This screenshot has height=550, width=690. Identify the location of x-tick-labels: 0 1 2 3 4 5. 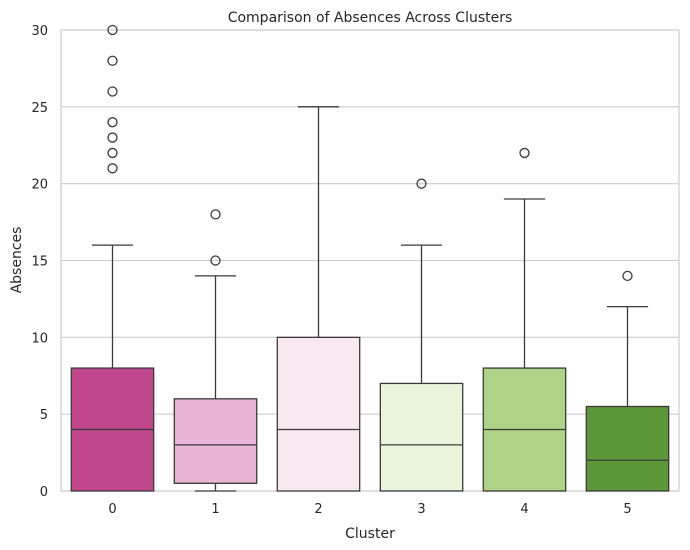
(369, 509).